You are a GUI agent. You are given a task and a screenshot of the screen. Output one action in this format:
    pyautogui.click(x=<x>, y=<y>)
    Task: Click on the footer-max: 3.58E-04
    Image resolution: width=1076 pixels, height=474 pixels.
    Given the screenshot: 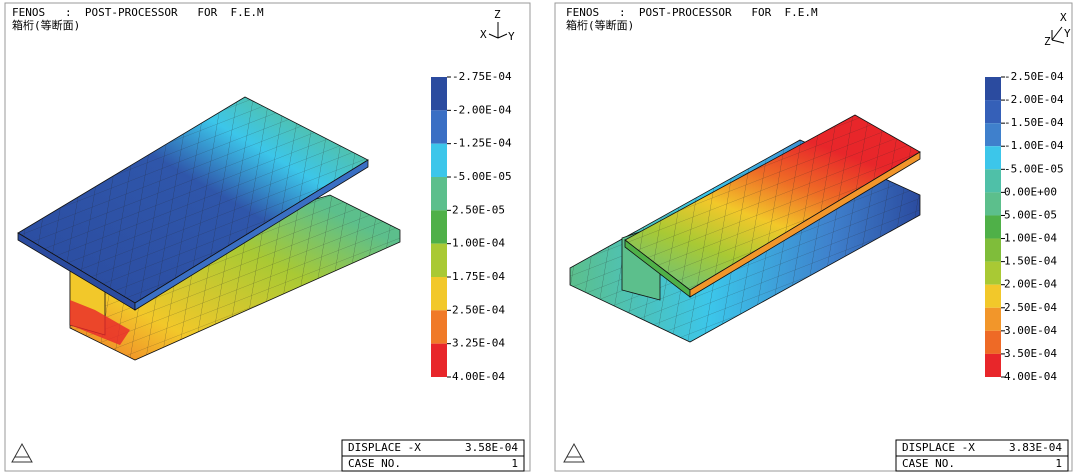 What is the action you would take?
    pyautogui.click(x=491, y=447)
    